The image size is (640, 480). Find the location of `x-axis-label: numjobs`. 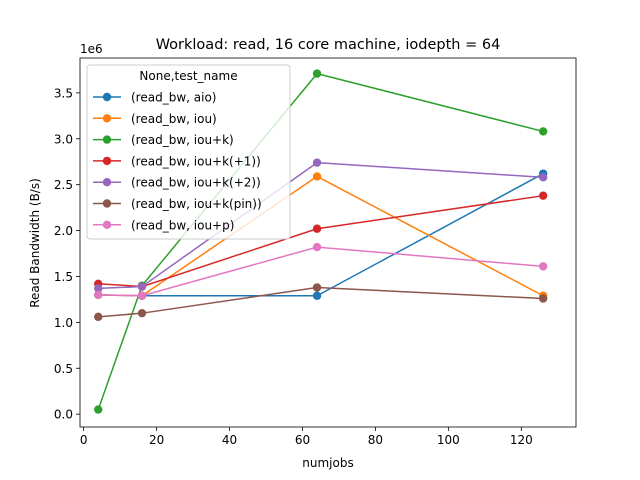

x-axis-label: numjobs is located at coordinates (327, 463).